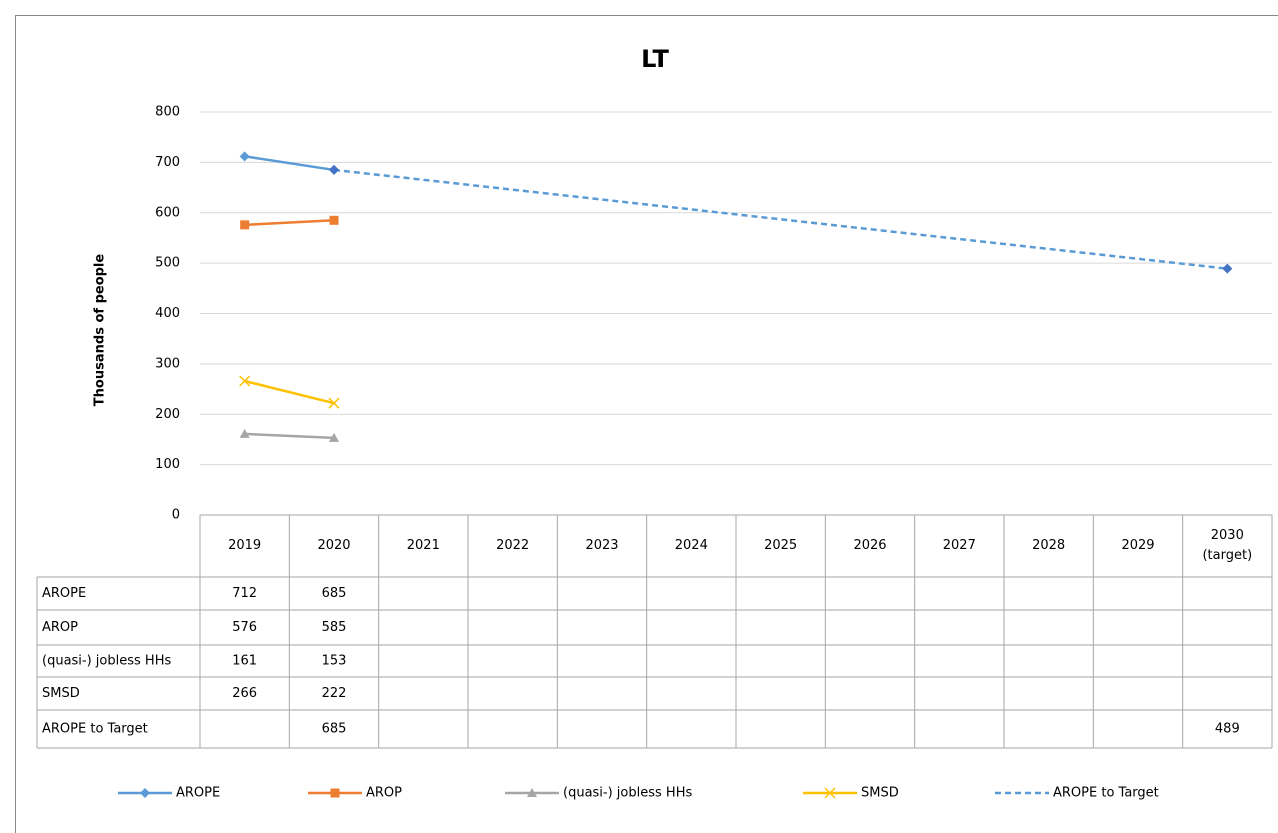 The height and width of the screenshot is (833, 1278). I want to click on x-tick-label: 2019, so click(245, 545).